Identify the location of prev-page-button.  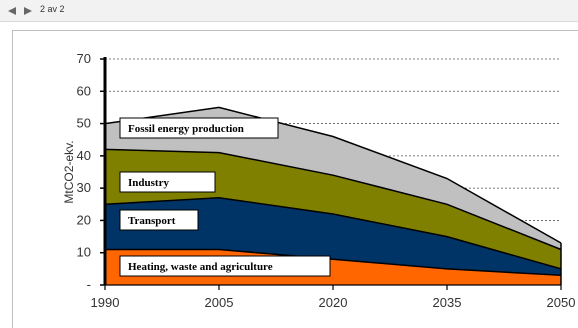
(12, 11).